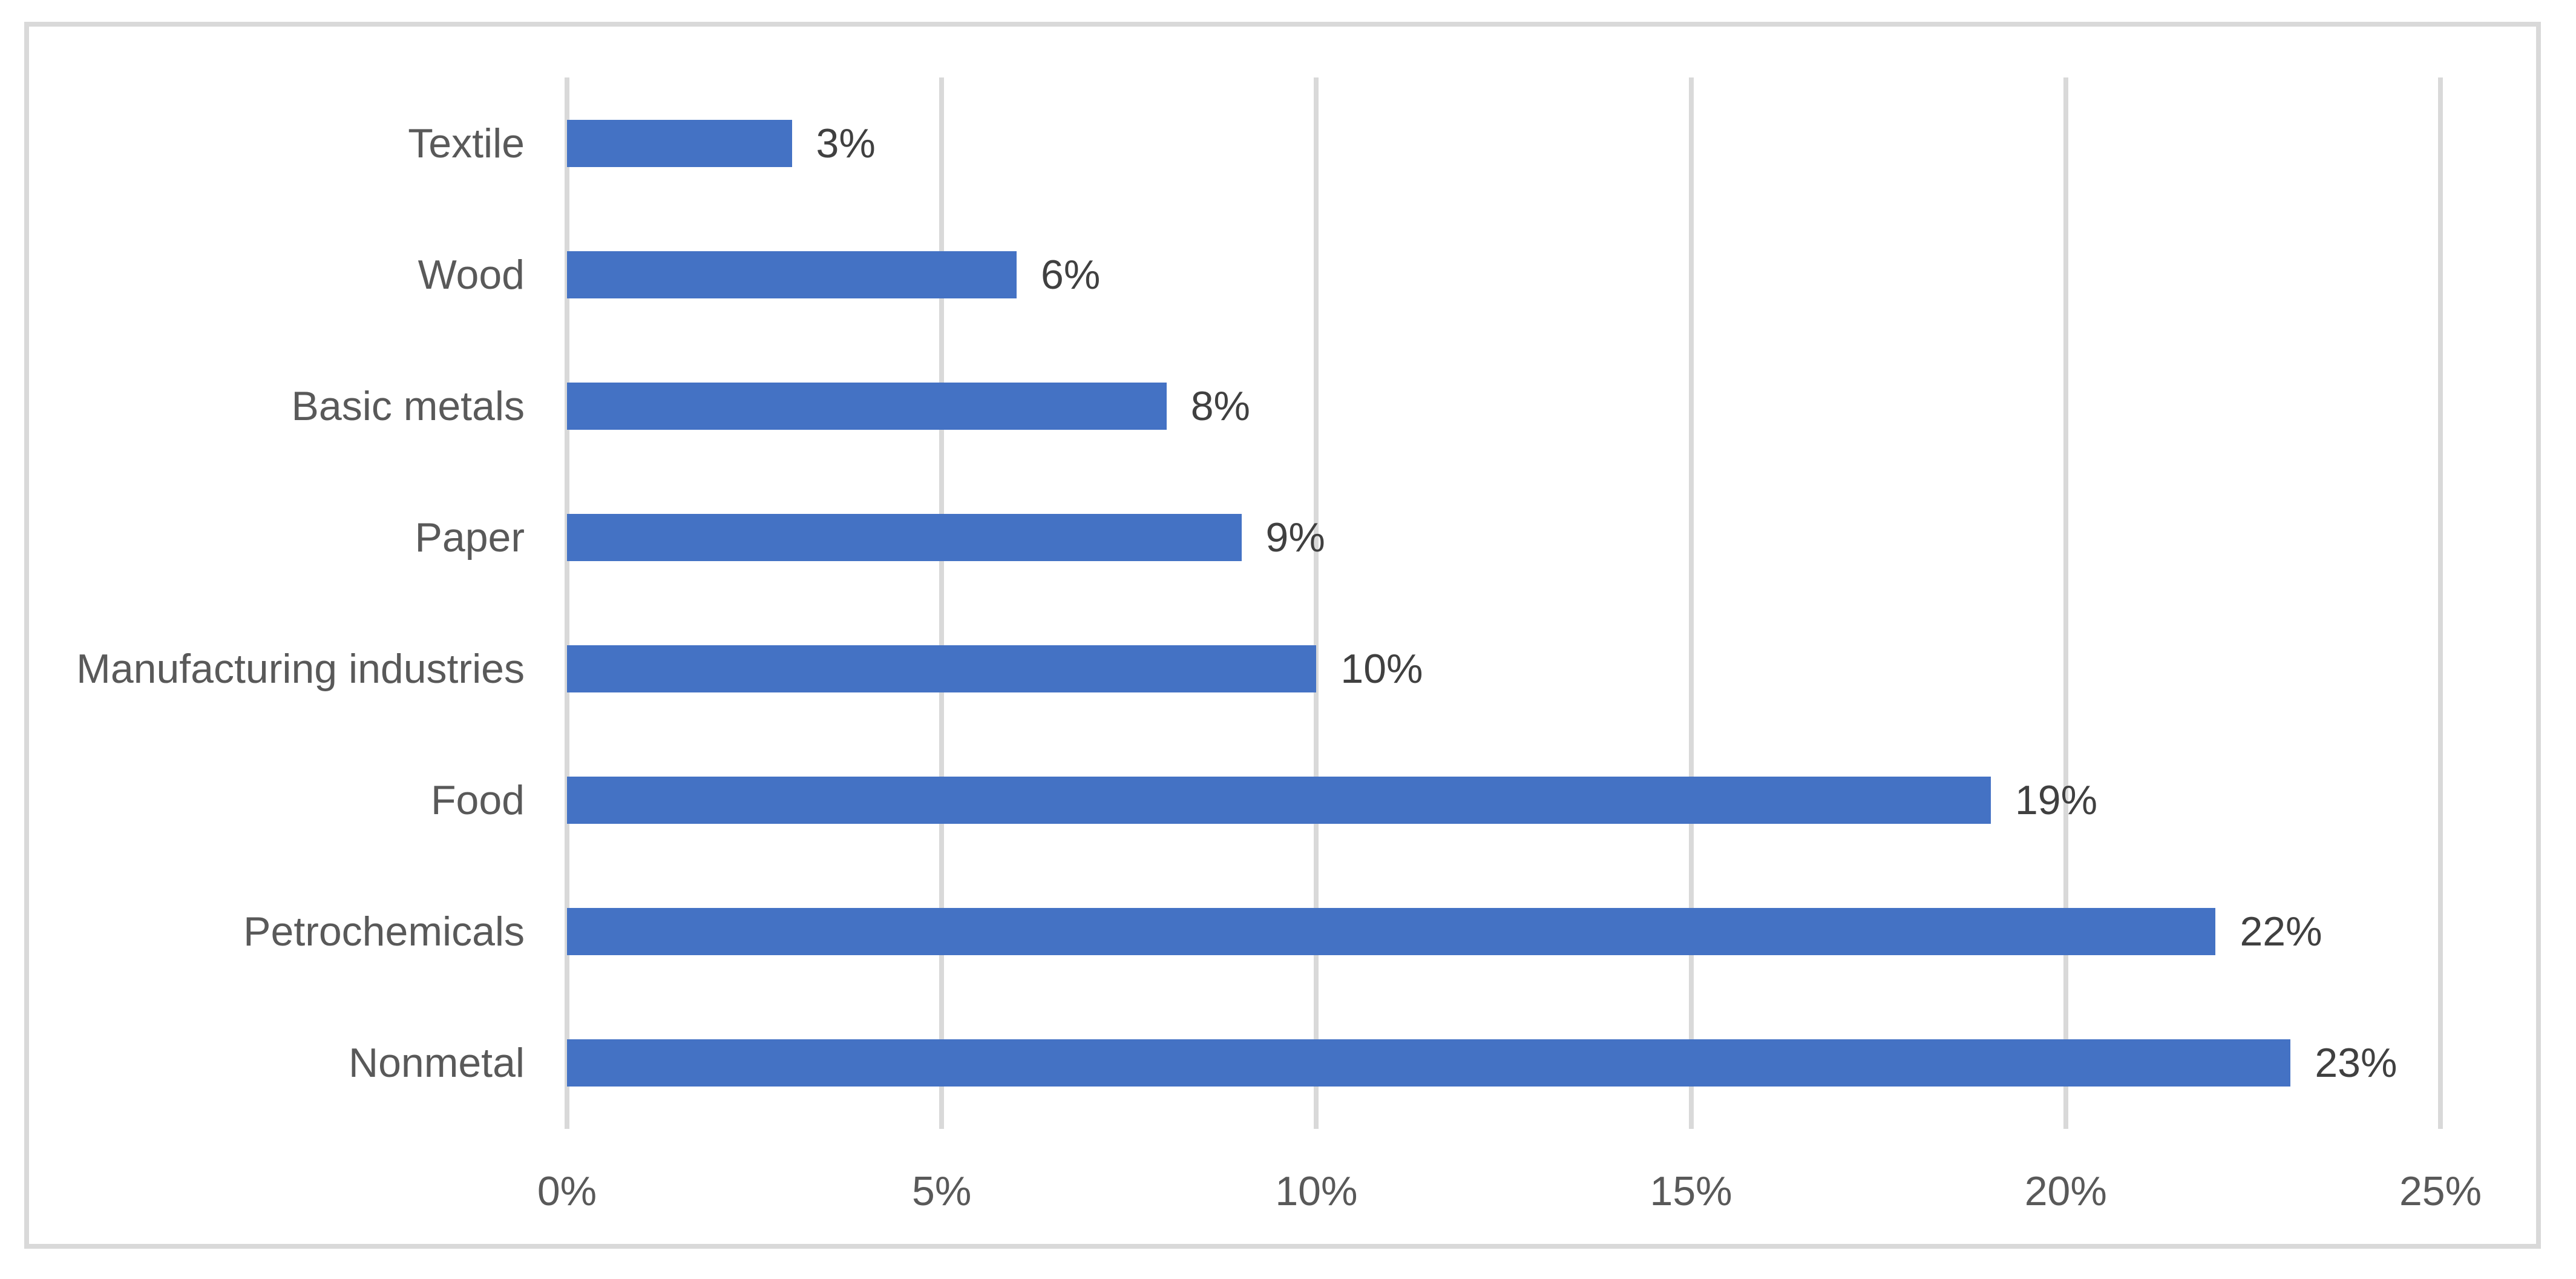 This screenshot has height=1279, width=2576. I want to click on gridline-25%, so click(2440, 603).